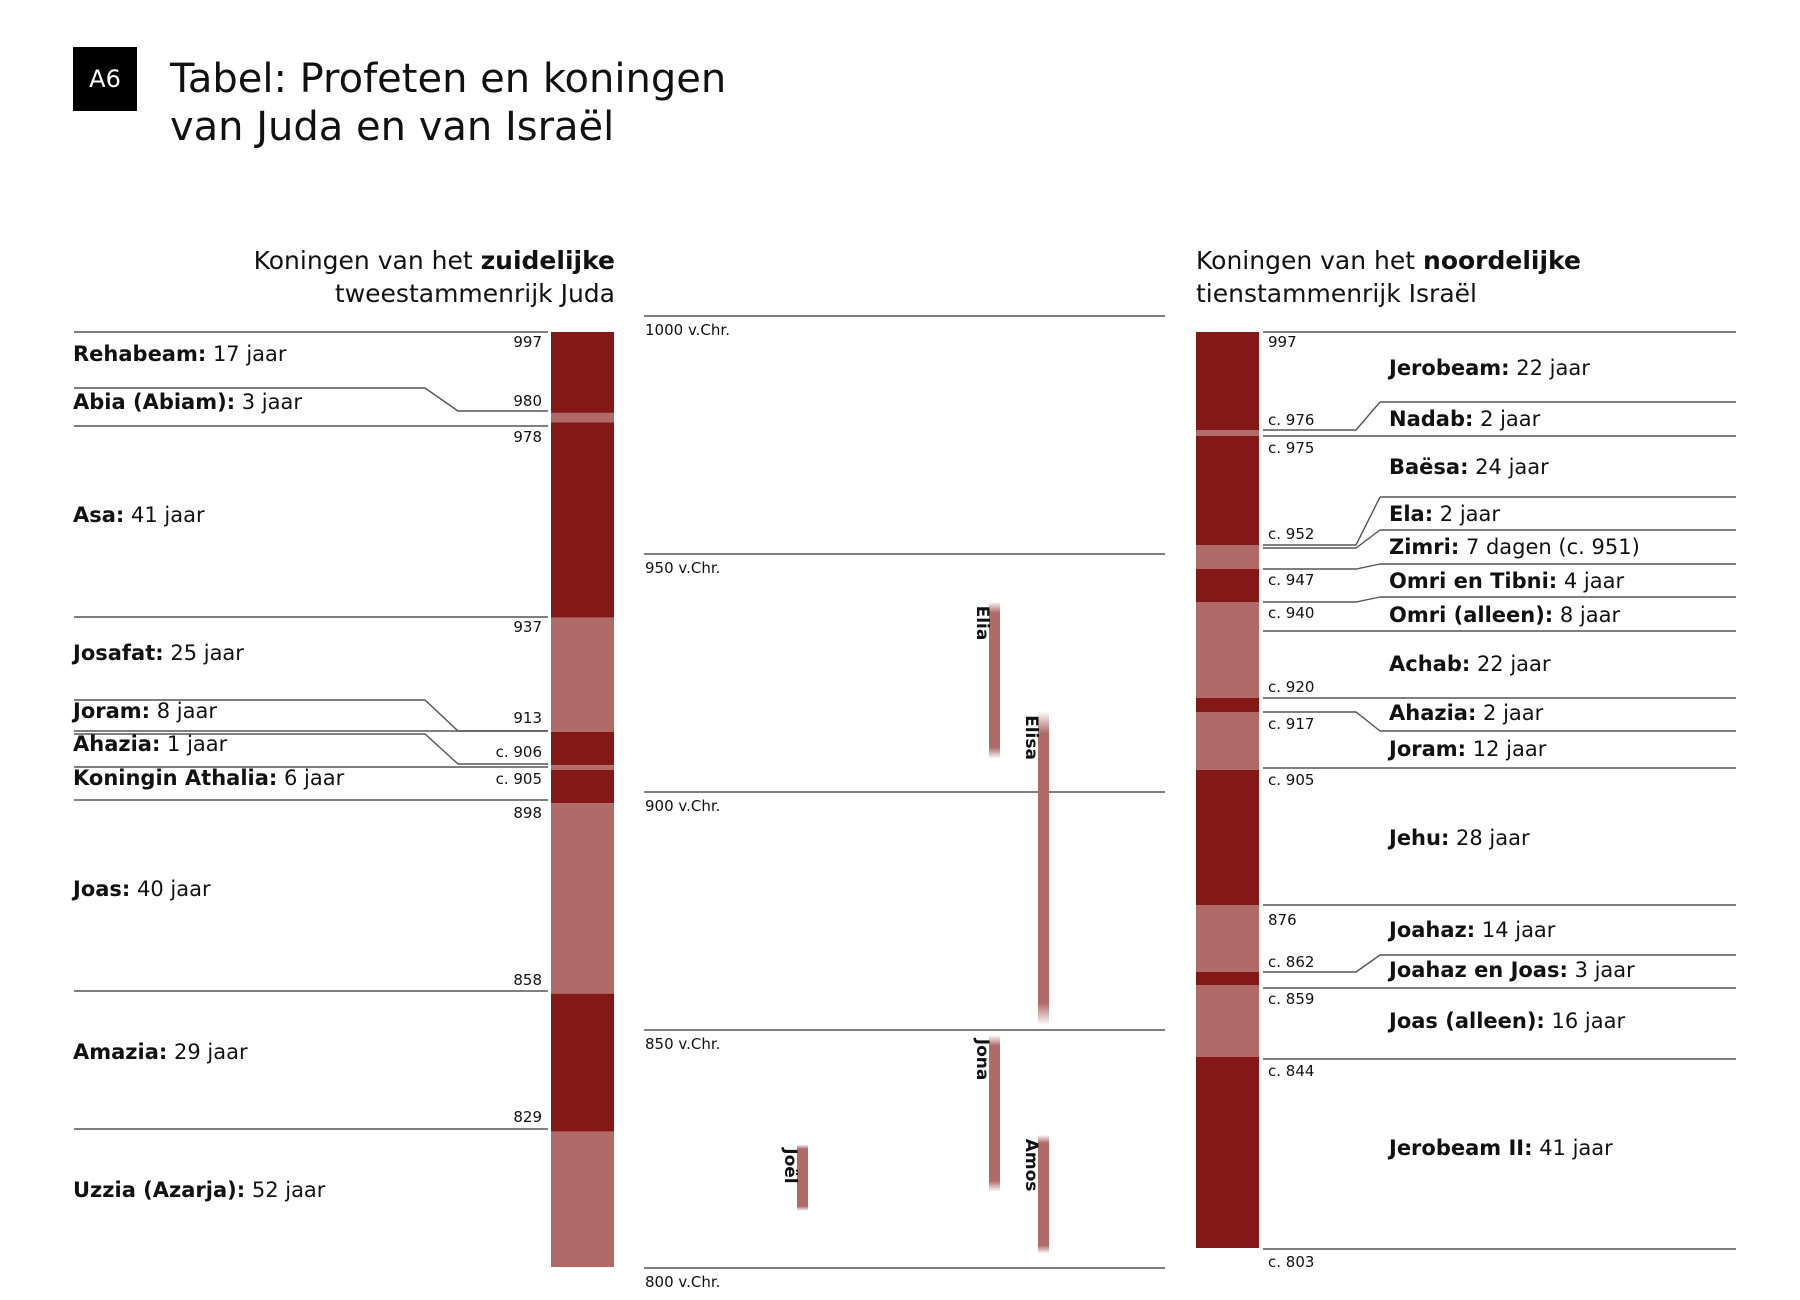 This screenshot has height=1300, width=1800. Describe the element at coordinates (682, 568) in the screenshot. I see `timeline-tick-label-950: 950 v.Chr.` at that location.